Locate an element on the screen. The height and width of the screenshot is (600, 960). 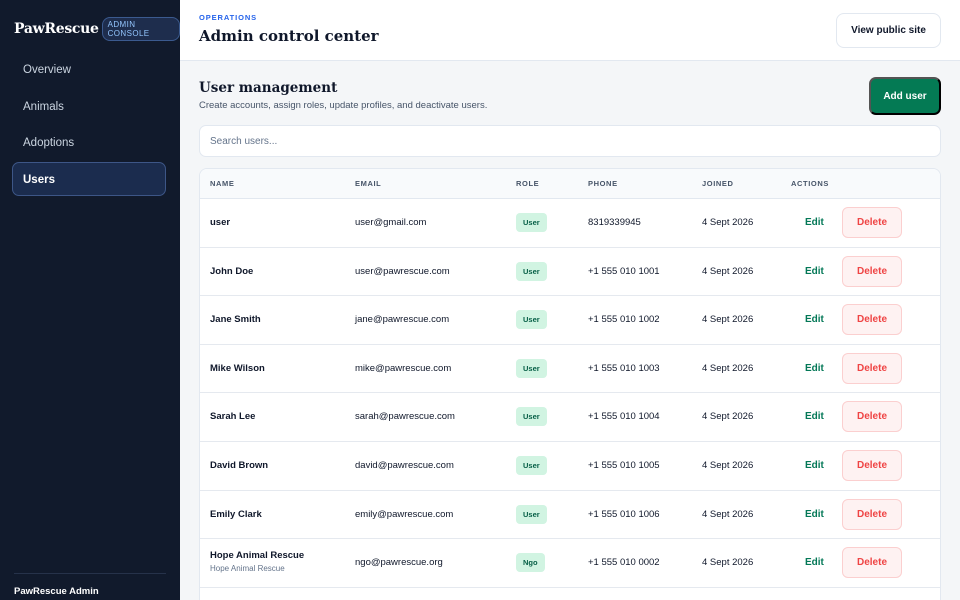
user-name: Jane Smith is located at coordinates (235, 320).